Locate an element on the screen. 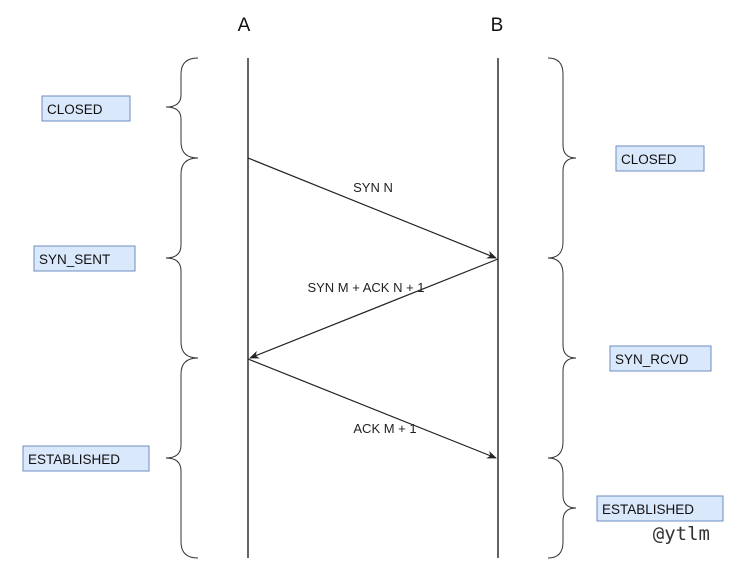 The width and height of the screenshot is (742, 569). state-a-established-label: ESTABLISHED is located at coordinates (74, 459).